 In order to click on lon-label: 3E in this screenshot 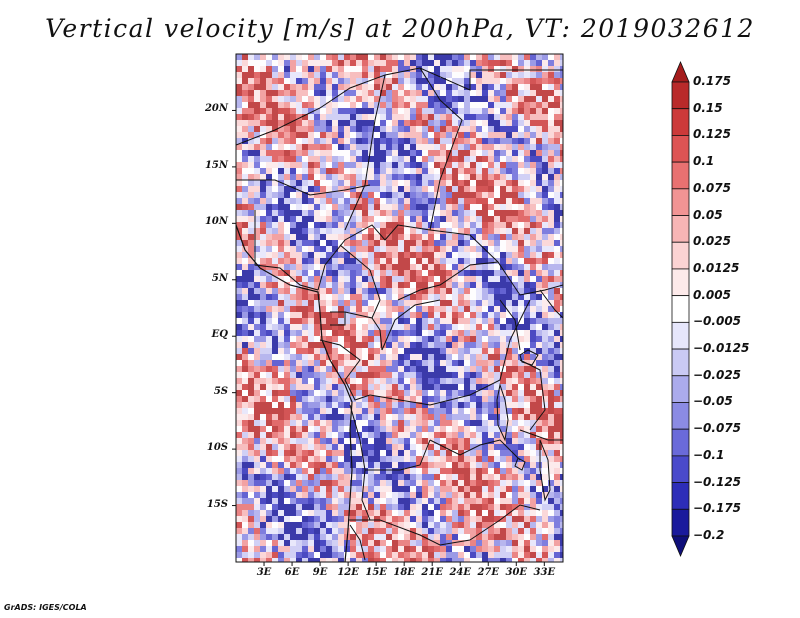, I will do `click(264, 572)`.